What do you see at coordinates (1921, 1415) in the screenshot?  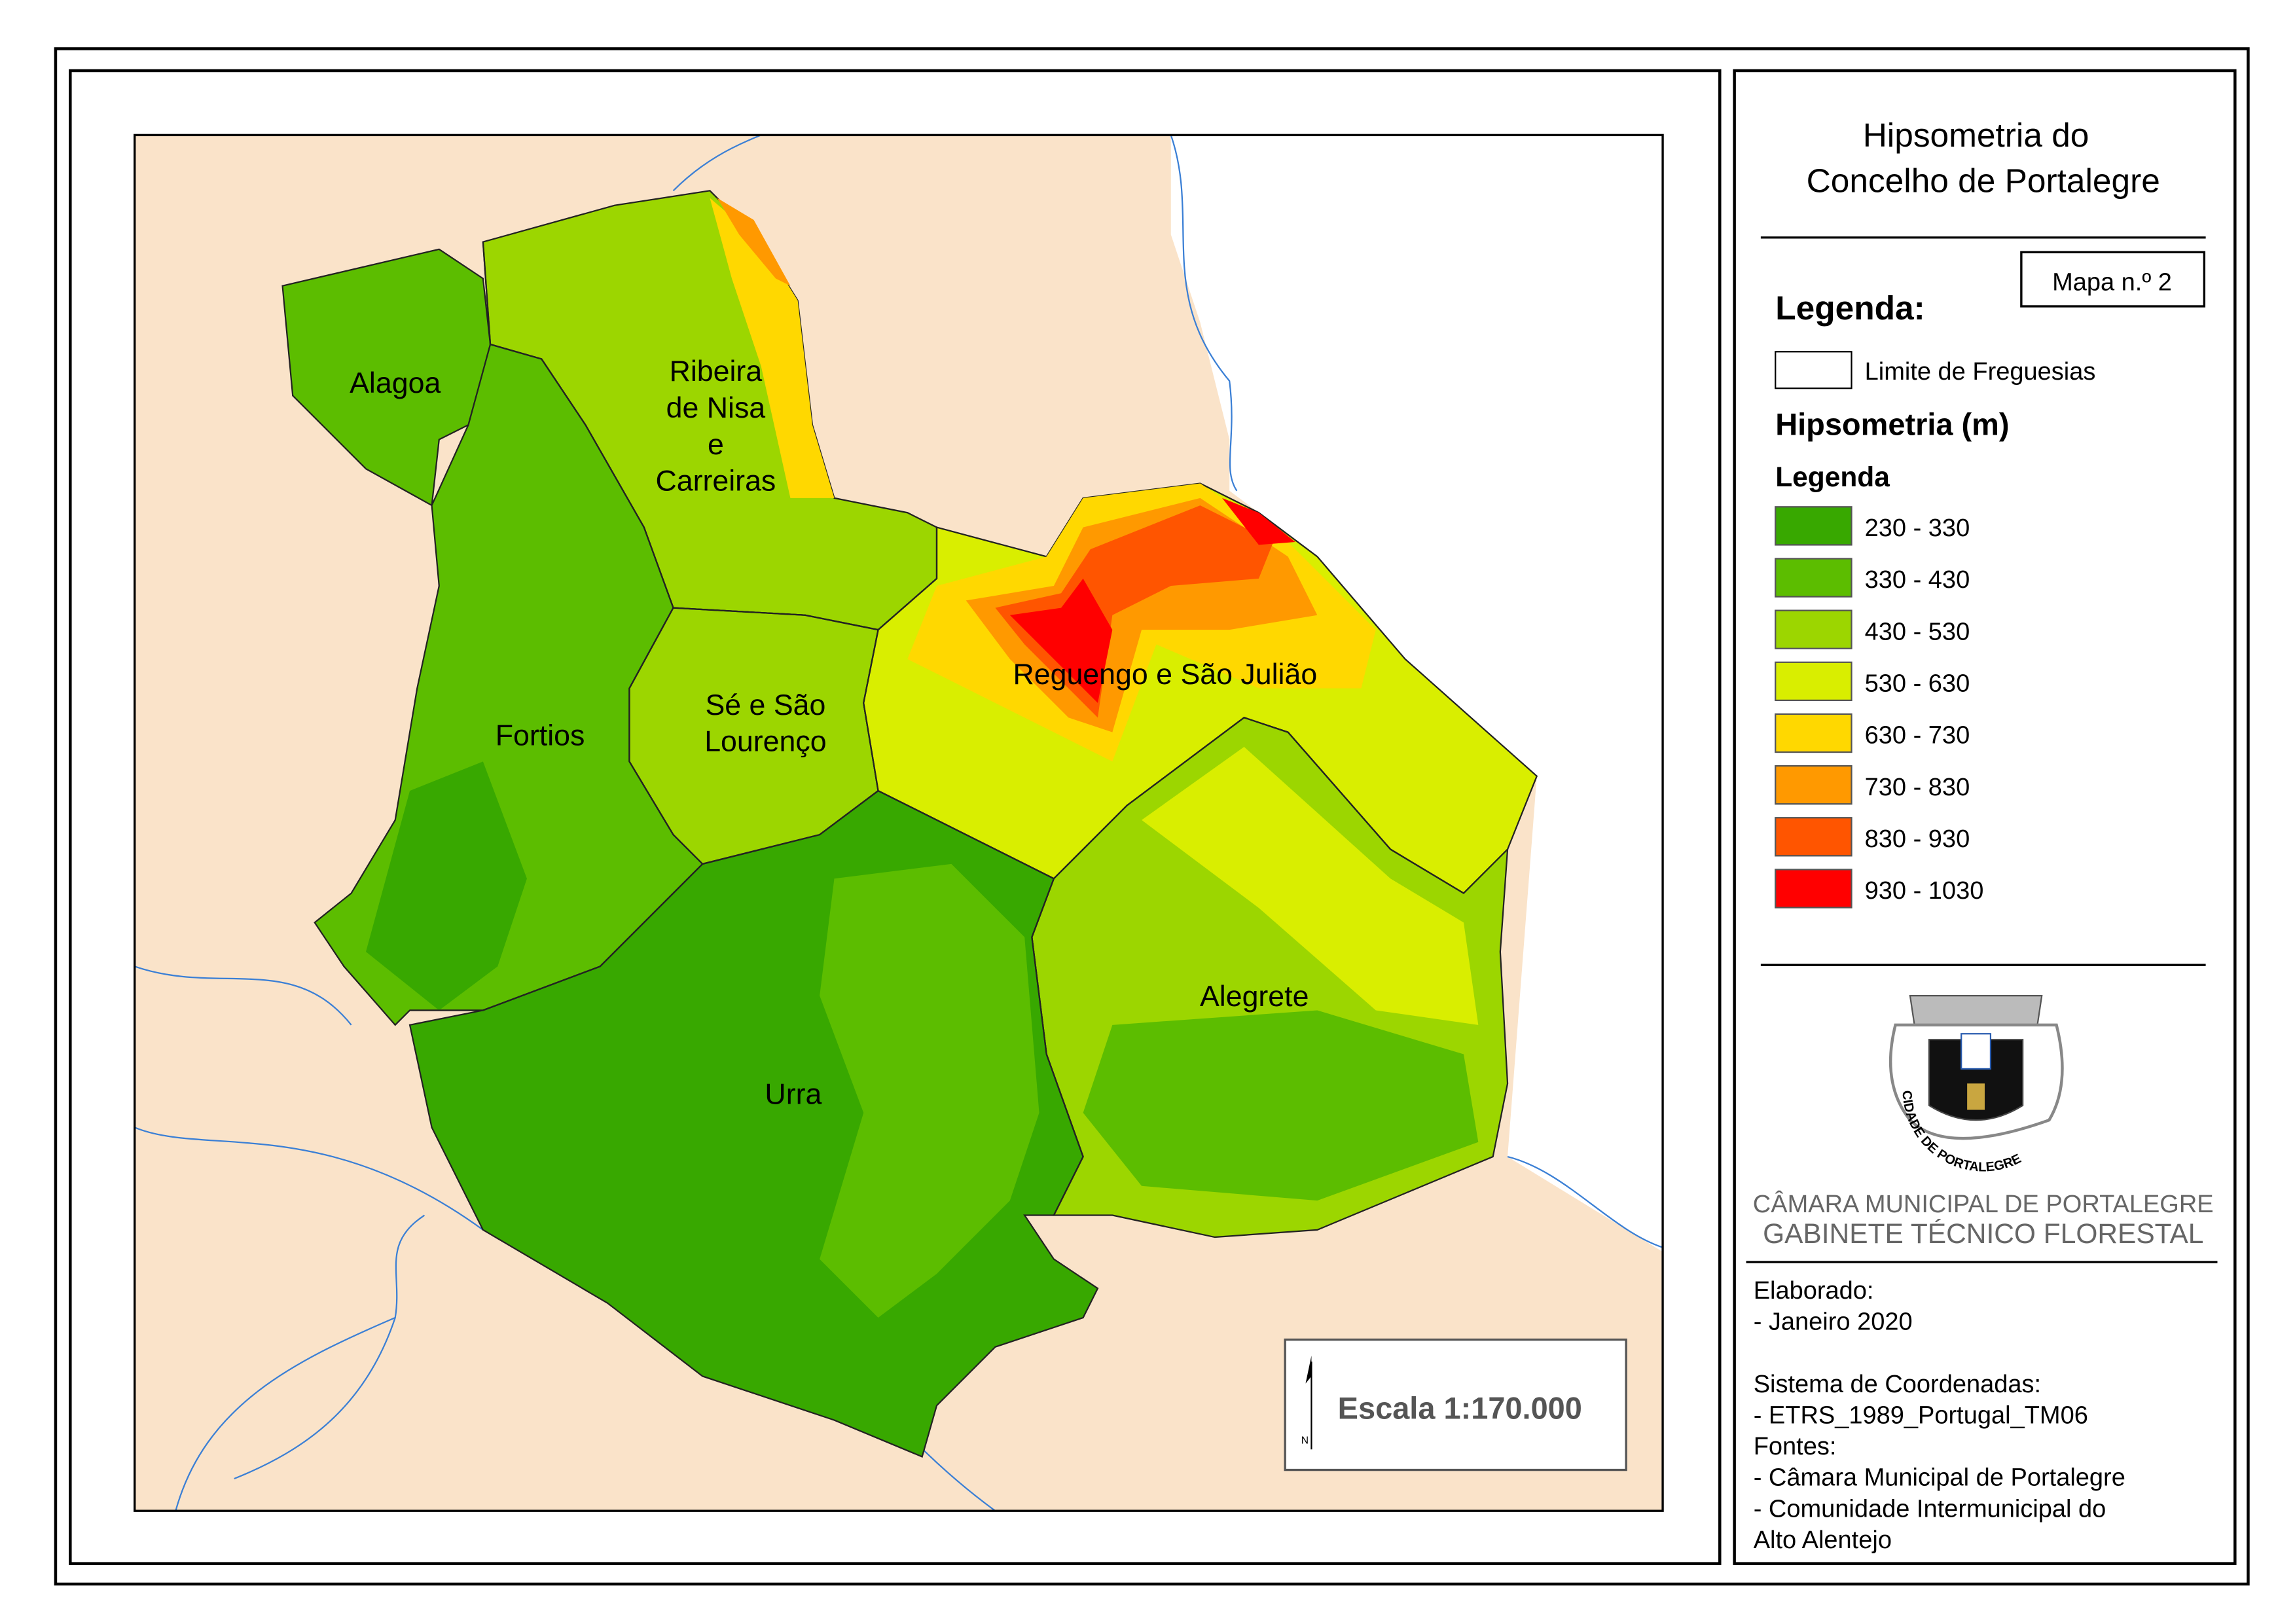 I see `credit-line: - ETRS_1989_Portugal_TM06` at bounding box center [1921, 1415].